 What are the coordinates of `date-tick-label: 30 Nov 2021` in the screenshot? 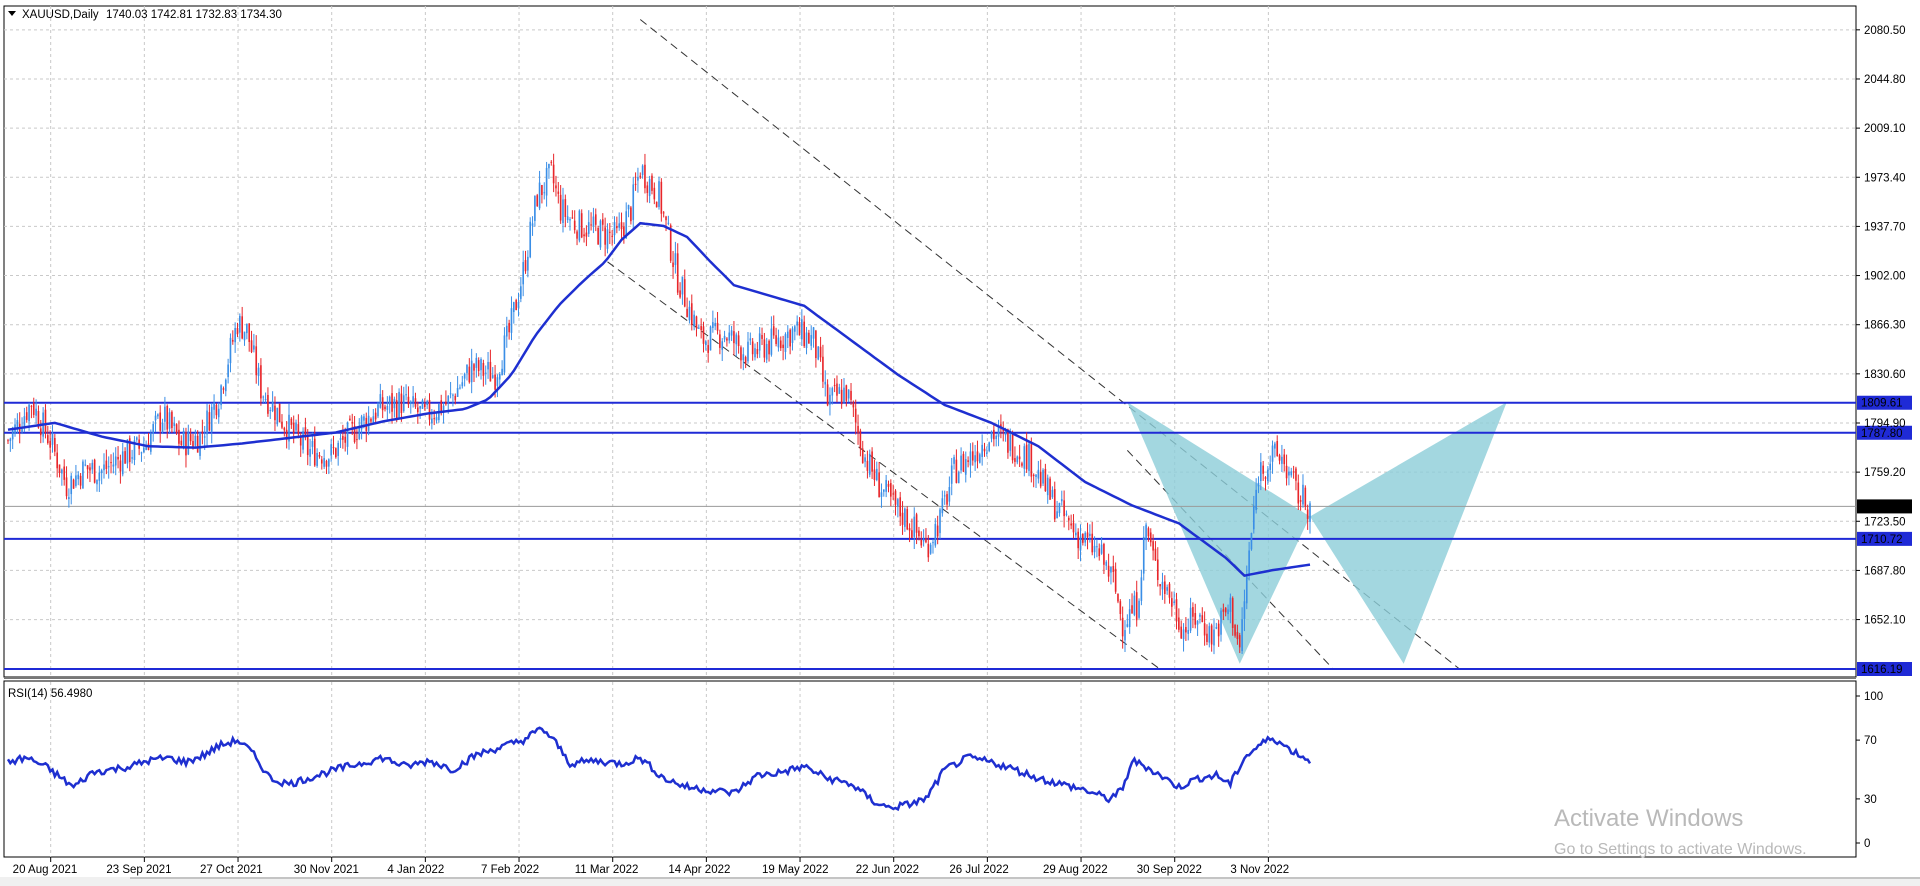 It's located at (326, 870).